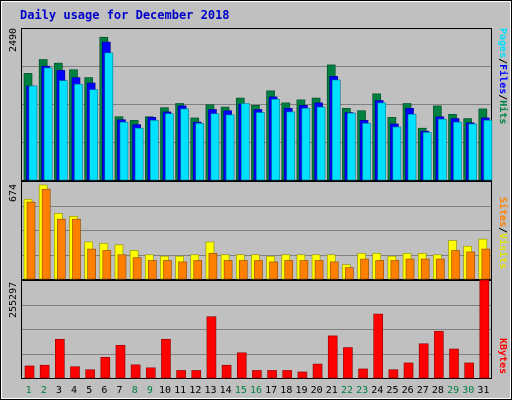  I want to click on legend-files: Files, so click(502, 79).